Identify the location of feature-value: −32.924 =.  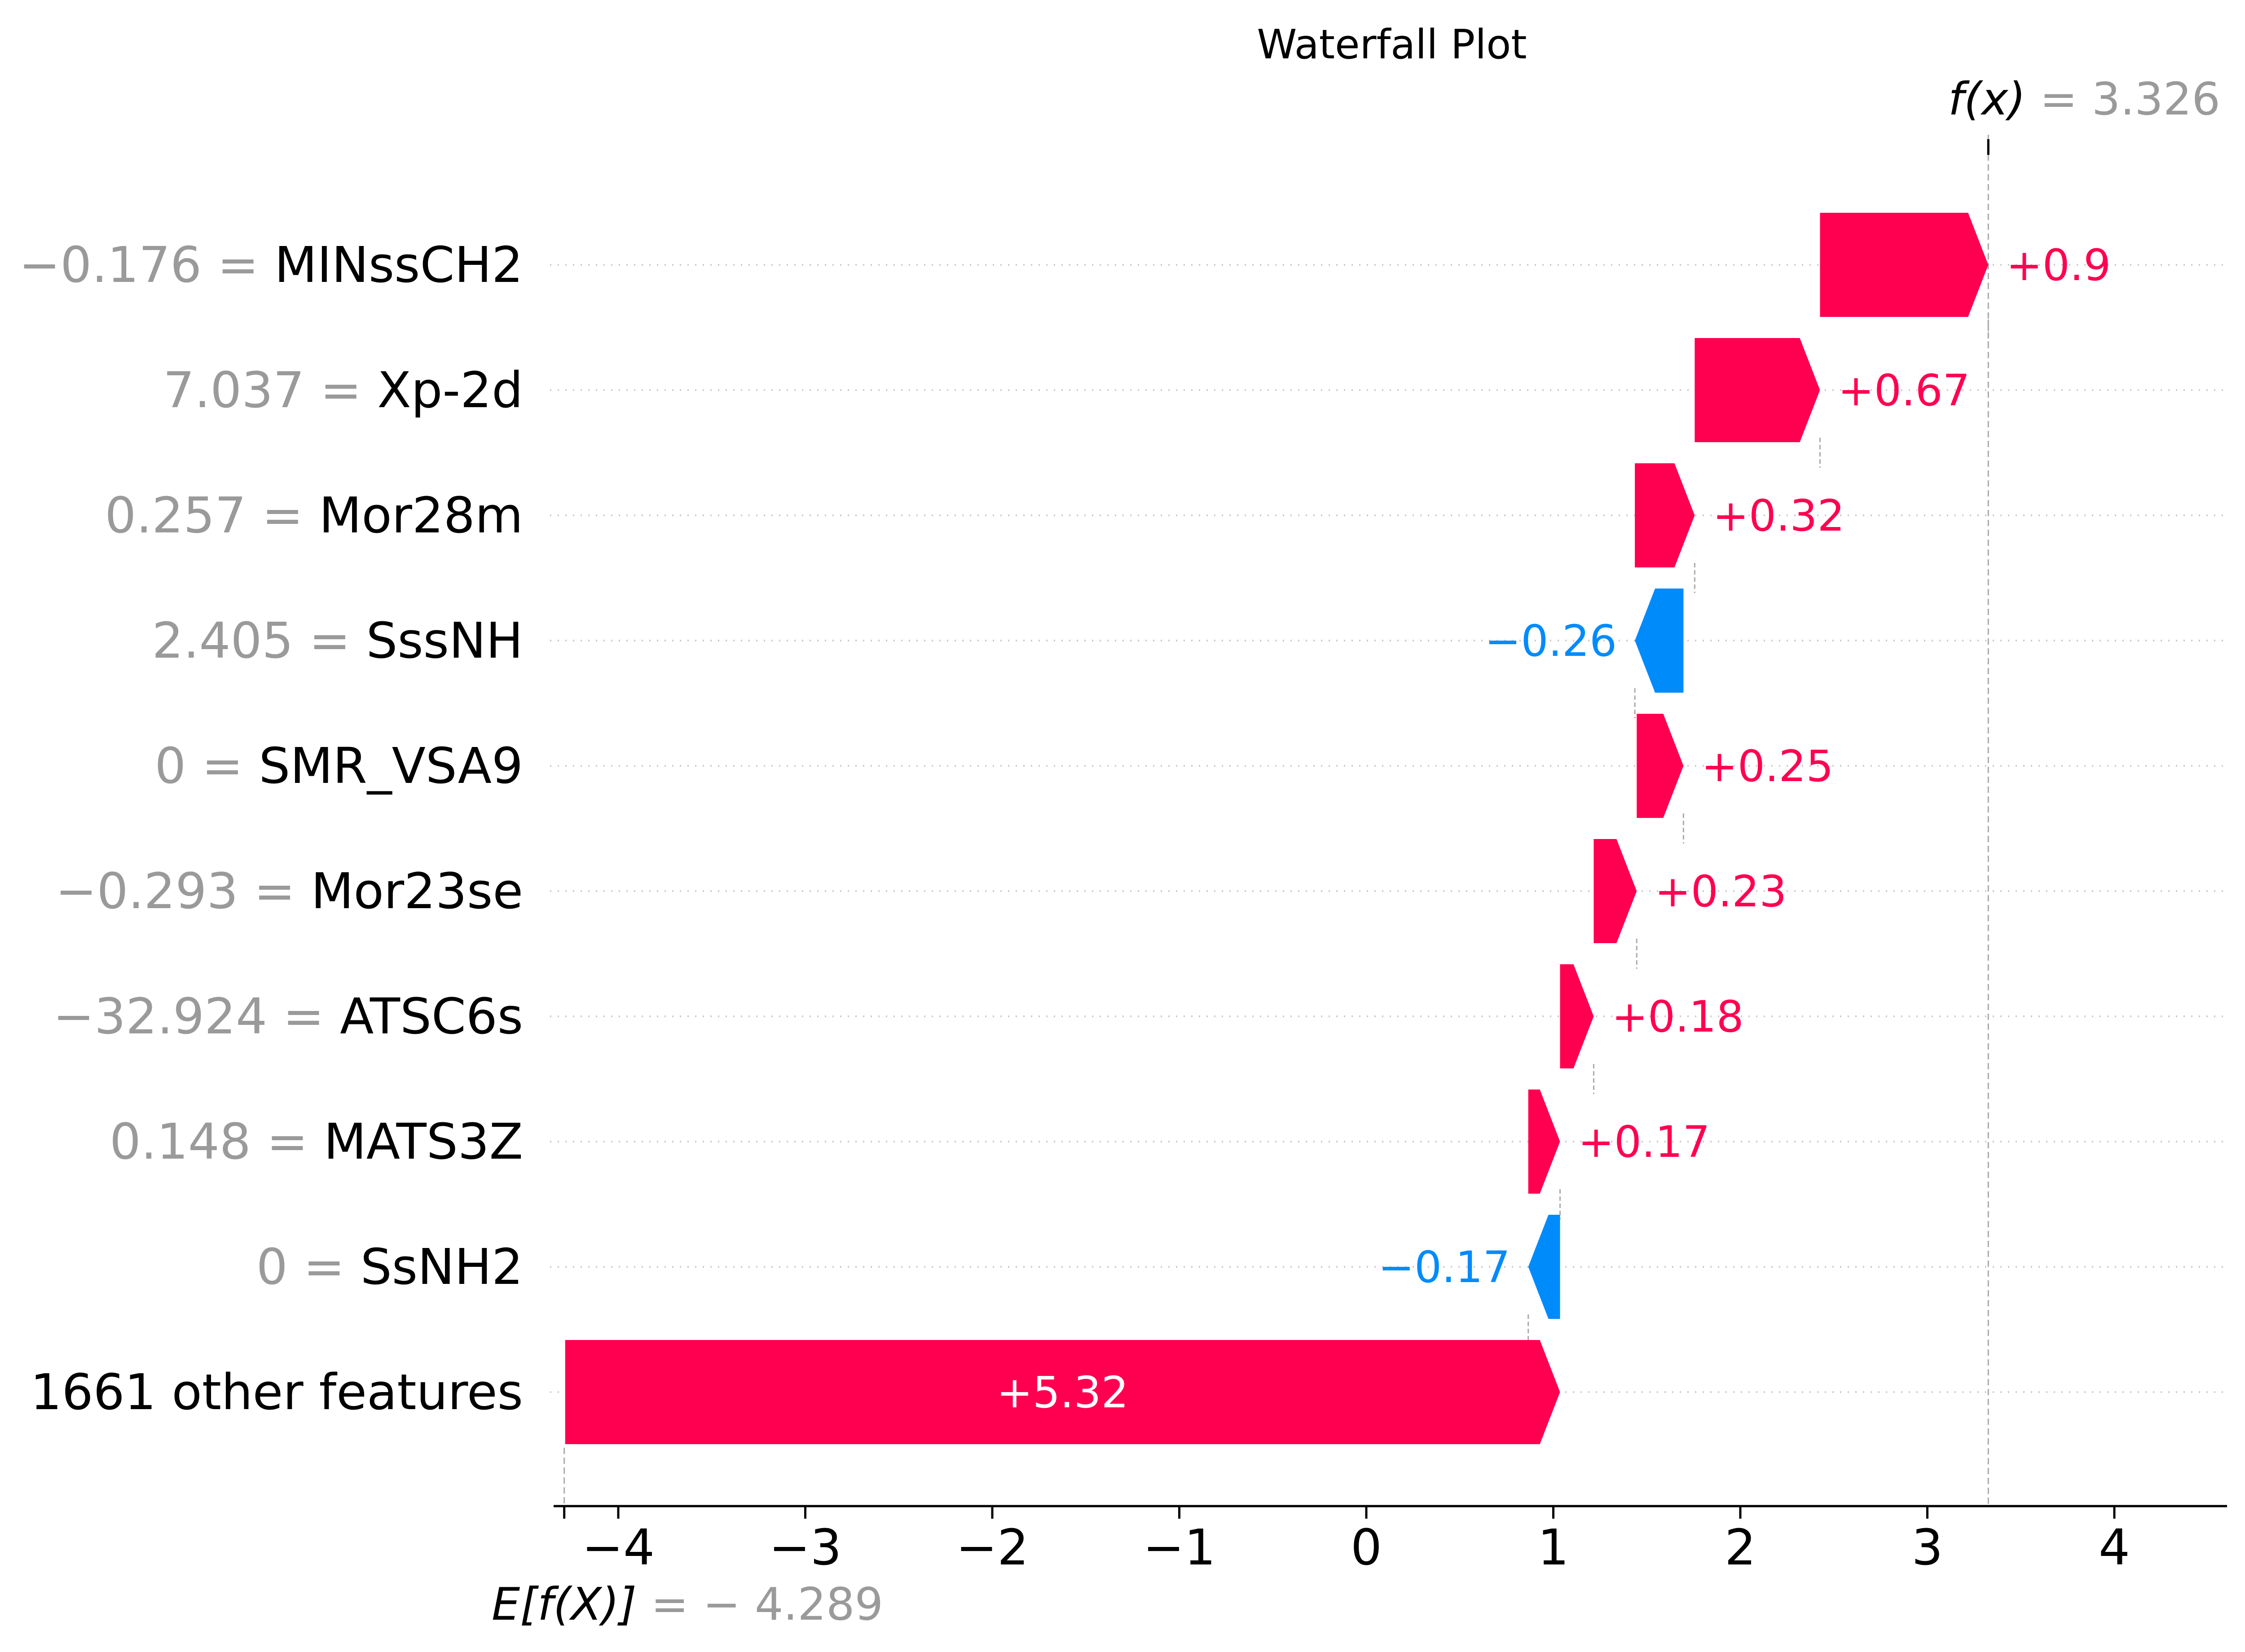
(196, 1017).